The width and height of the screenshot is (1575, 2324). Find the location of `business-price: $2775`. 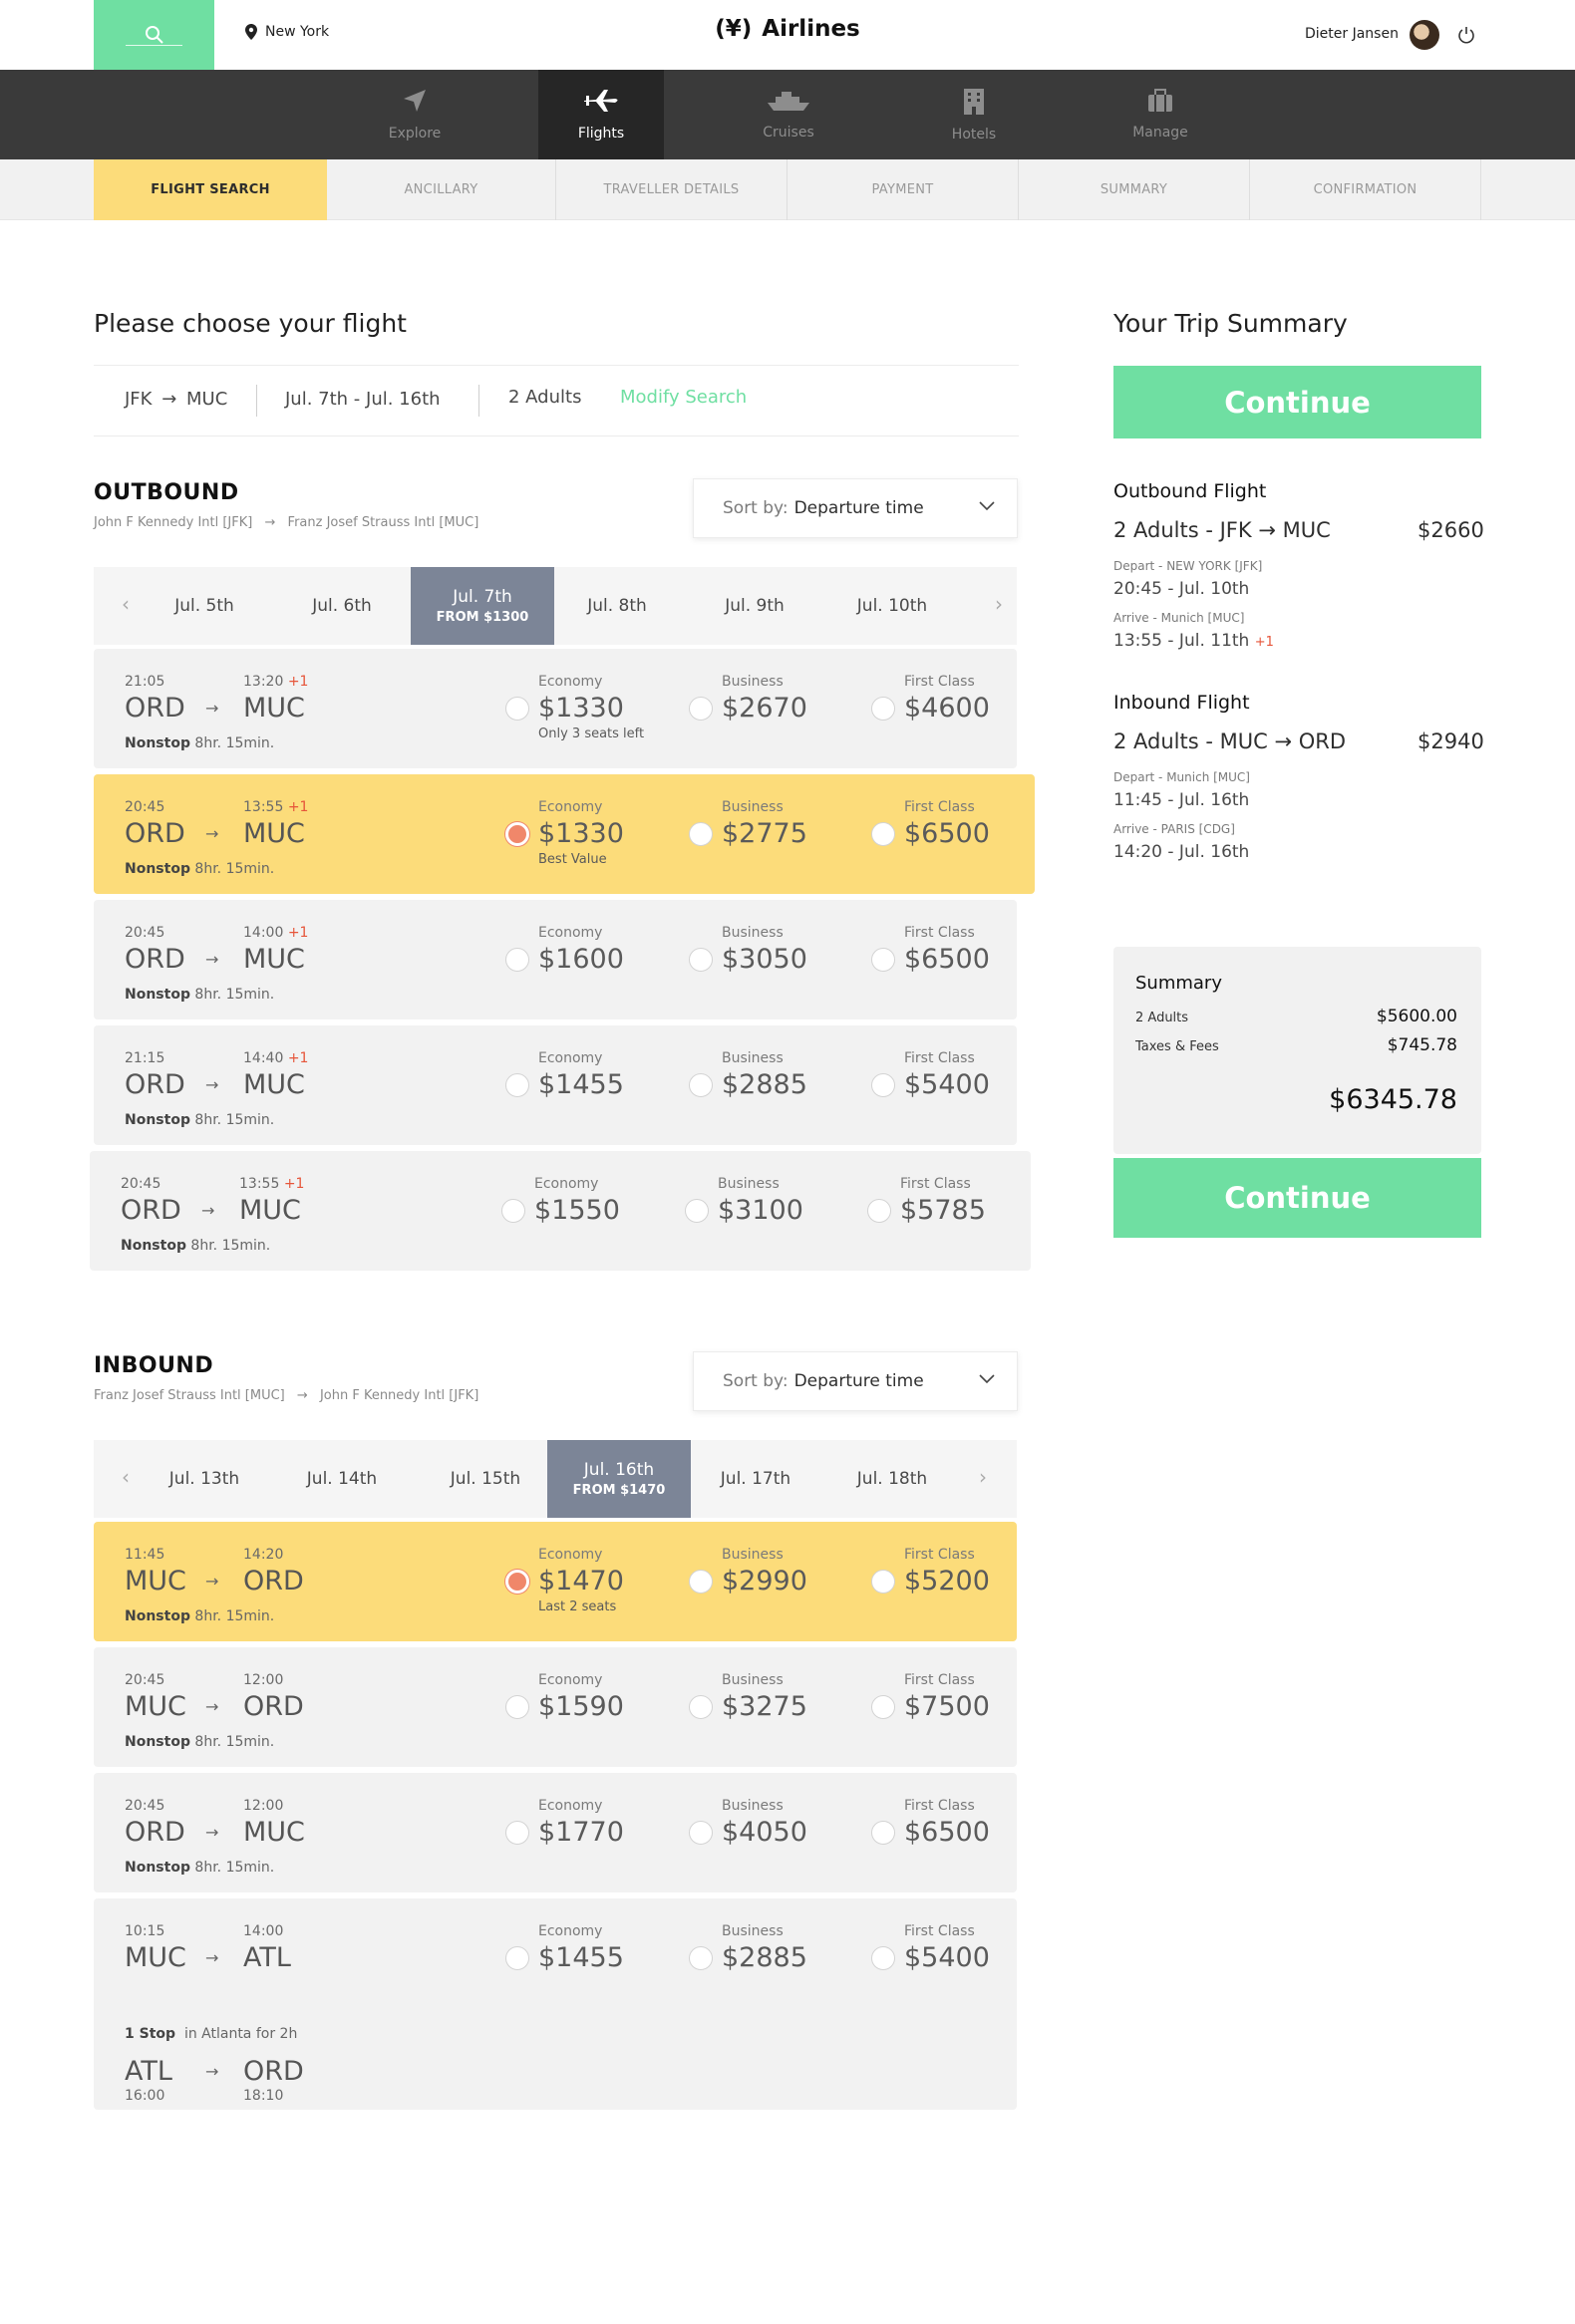

business-price: $2775 is located at coordinates (764, 833).